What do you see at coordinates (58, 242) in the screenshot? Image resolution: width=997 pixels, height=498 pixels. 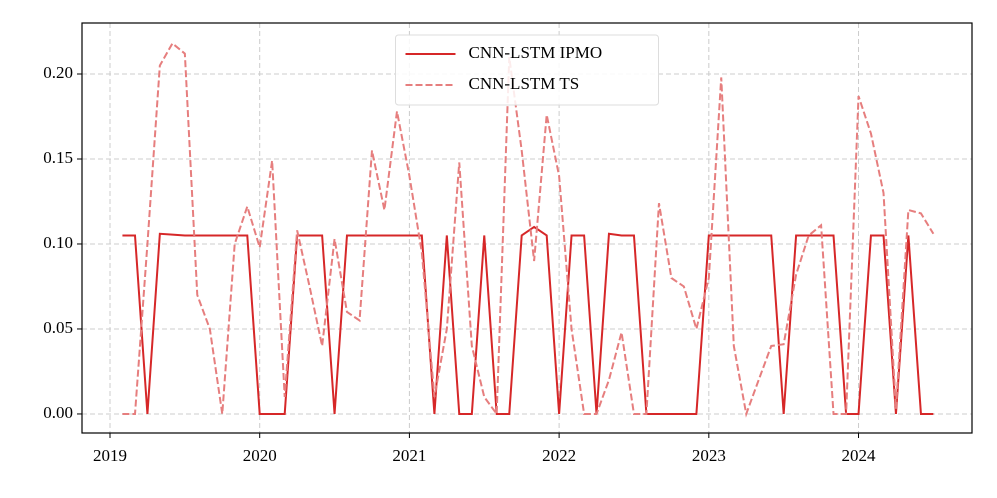 I see `y-tick-label: 0.10` at bounding box center [58, 242].